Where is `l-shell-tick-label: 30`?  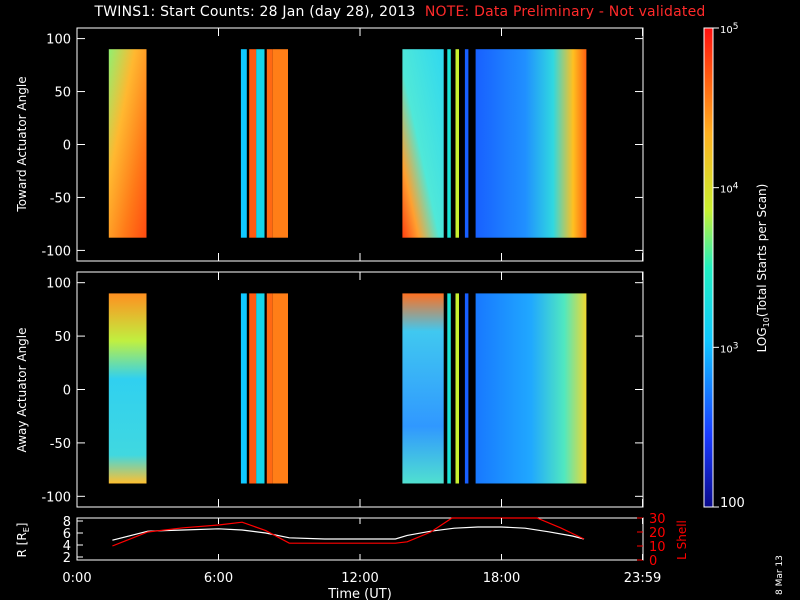
l-shell-tick-label: 30 is located at coordinates (657, 519).